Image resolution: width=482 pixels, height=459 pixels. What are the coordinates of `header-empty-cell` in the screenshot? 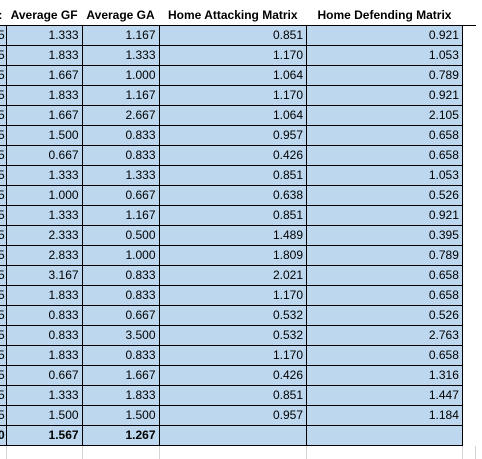 It's located at (469, 16).